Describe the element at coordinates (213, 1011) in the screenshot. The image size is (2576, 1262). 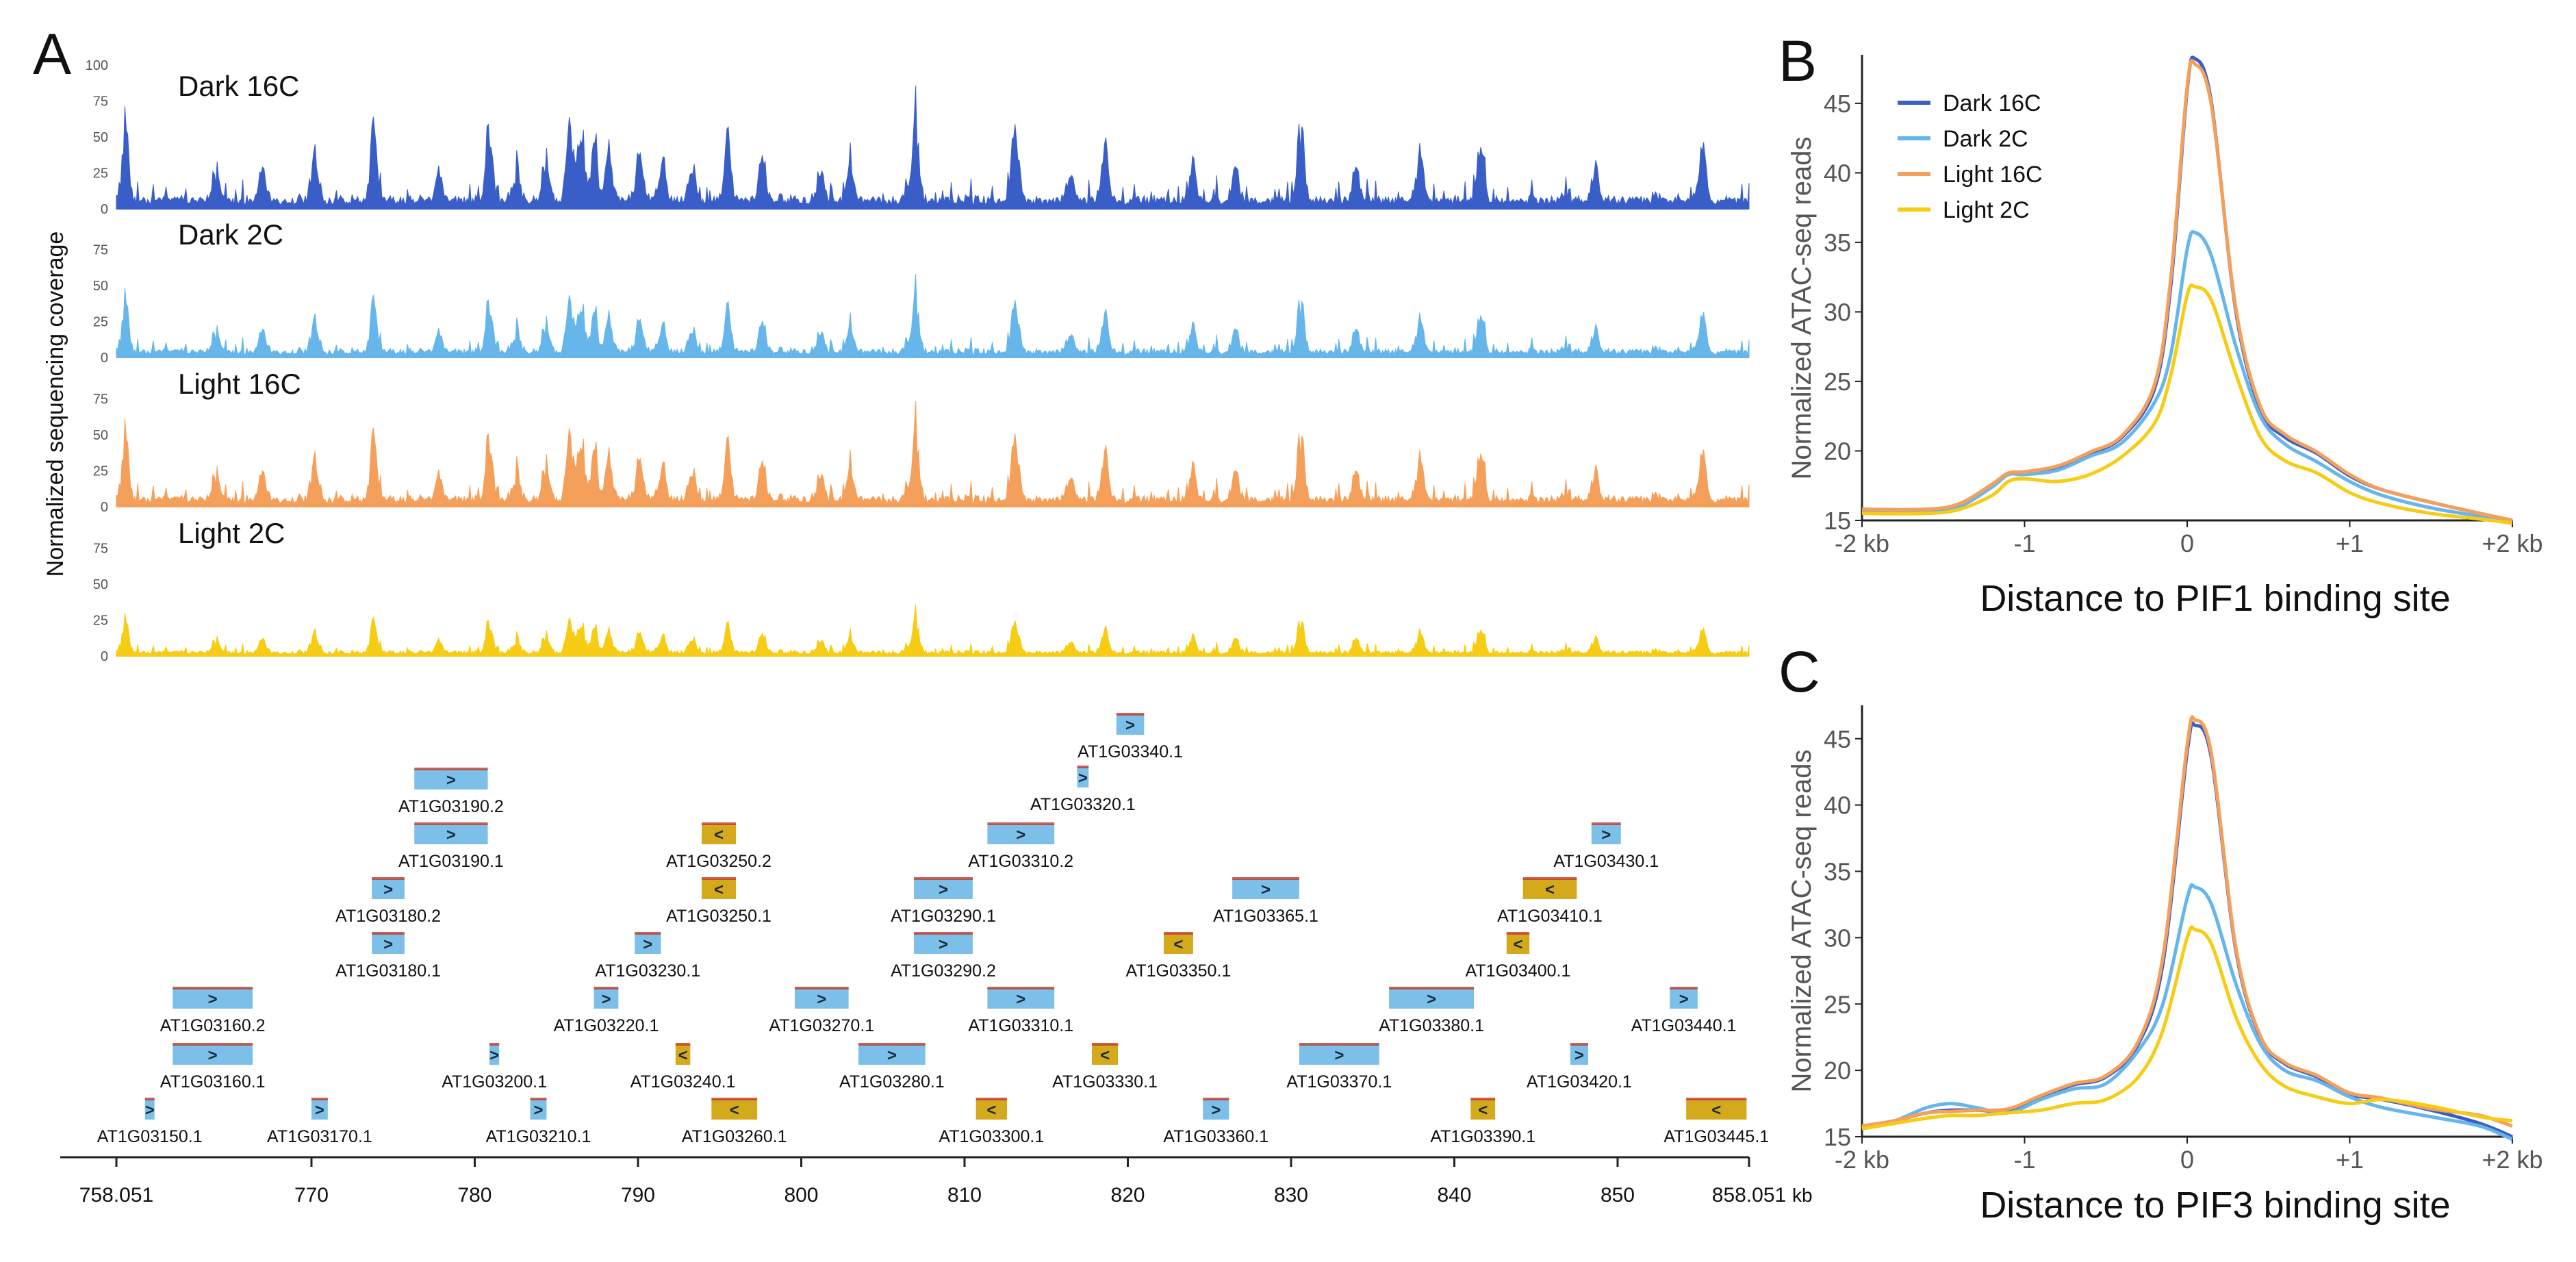
I see `gene-AT1G03160.2: > AT1G03160.2` at that location.